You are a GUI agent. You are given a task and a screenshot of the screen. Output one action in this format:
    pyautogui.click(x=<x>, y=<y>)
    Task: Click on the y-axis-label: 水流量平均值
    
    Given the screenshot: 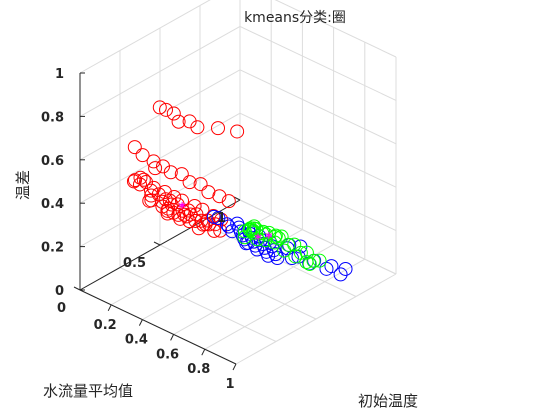 What is the action you would take?
    pyautogui.click(x=88, y=391)
    